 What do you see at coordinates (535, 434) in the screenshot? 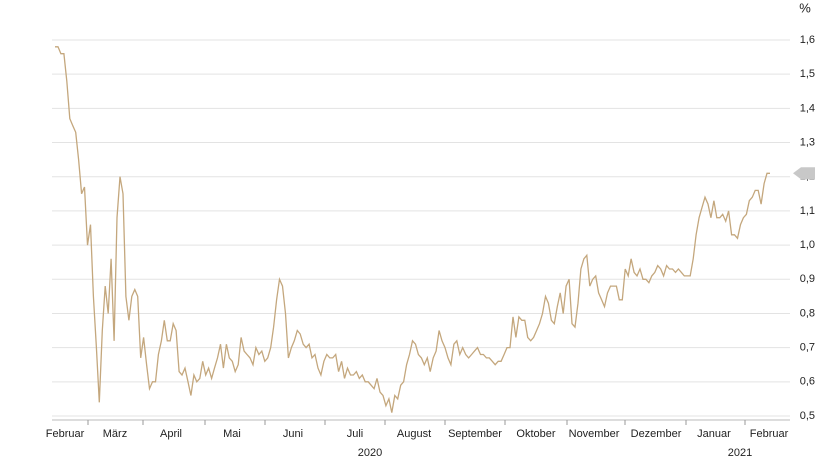
I see `x-tick-label: Oktober` at bounding box center [535, 434].